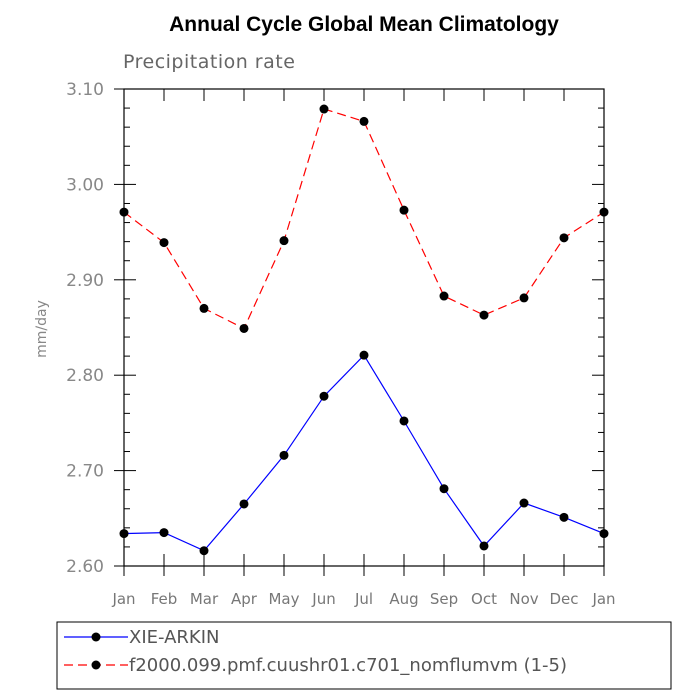  Describe the element at coordinates (42, 329) in the screenshot. I see `y-axis-label: mm/day` at that location.